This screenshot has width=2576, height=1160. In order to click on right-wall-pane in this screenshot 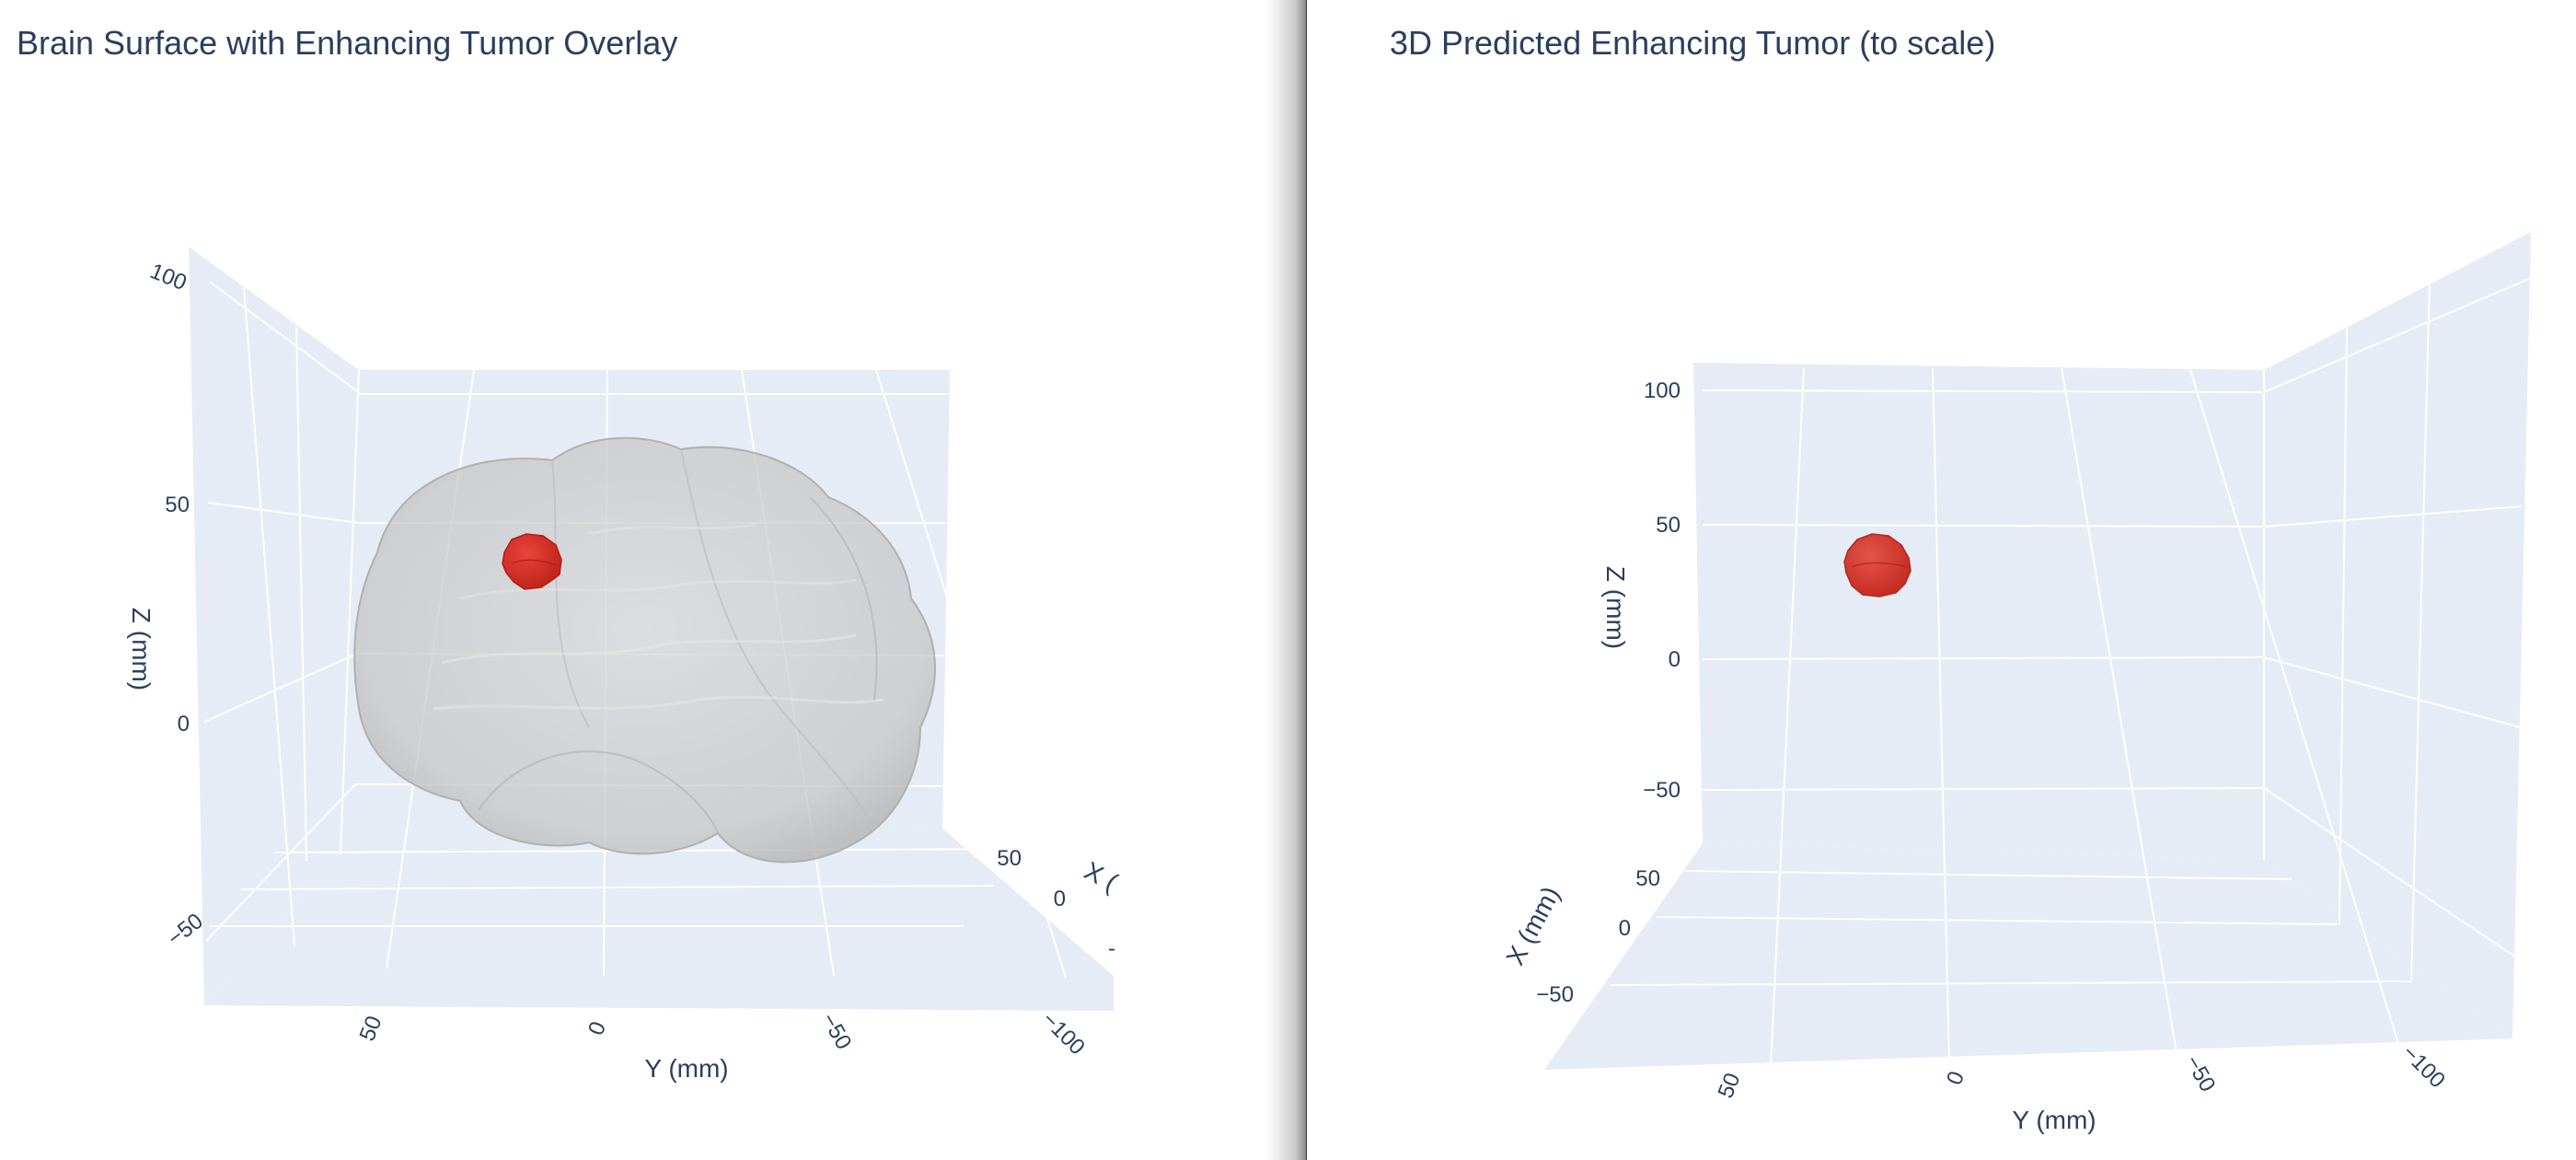, I will do `click(2397, 635)`.